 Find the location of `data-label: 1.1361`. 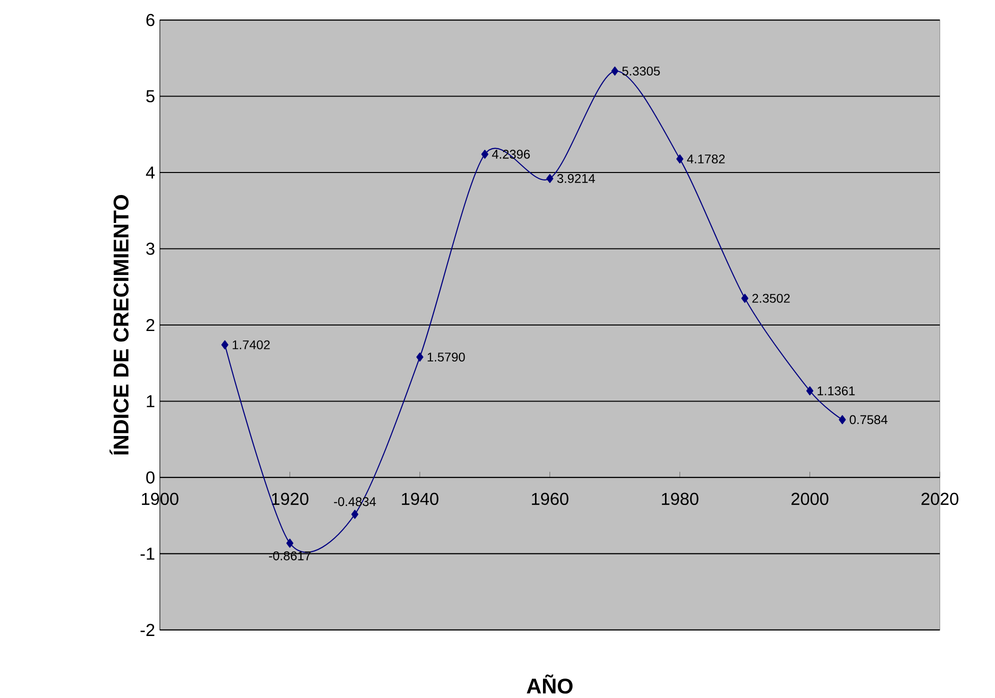

data-label: 1.1361 is located at coordinates (836, 391).